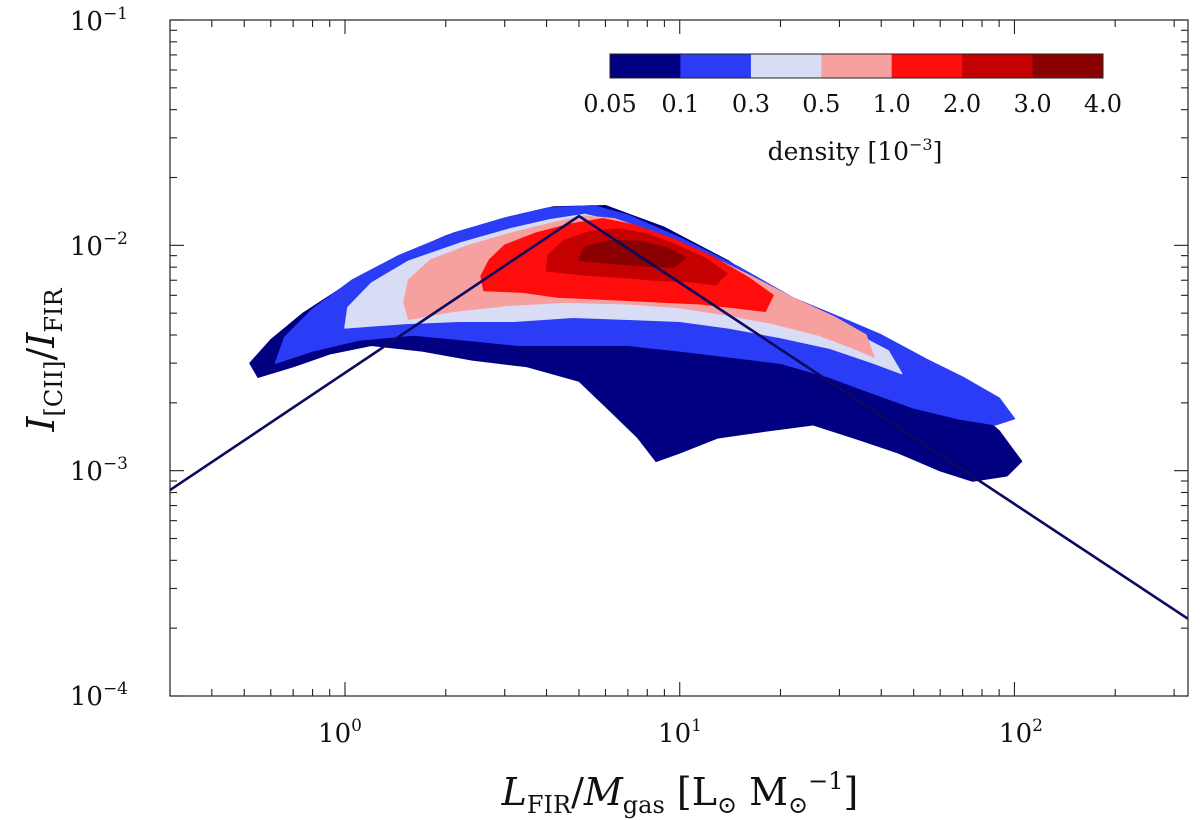  What do you see at coordinates (99, 695) in the screenshot?
I see `y-tick-label: 10⁻⁴` at bounding box center [99, 695].